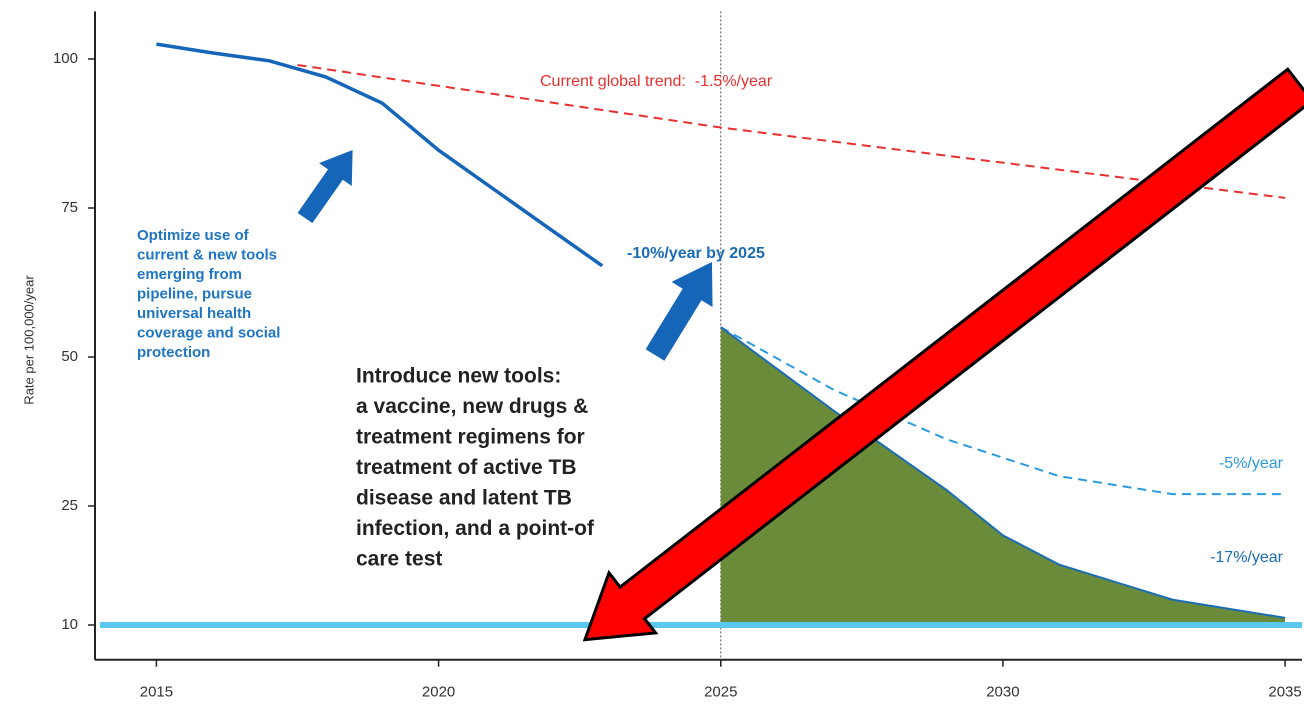 This screenshot has height=707, width=1304. Describe the element at coordinates (173, 352) in the screenshot. I see `annotation-line: protection` at that location.